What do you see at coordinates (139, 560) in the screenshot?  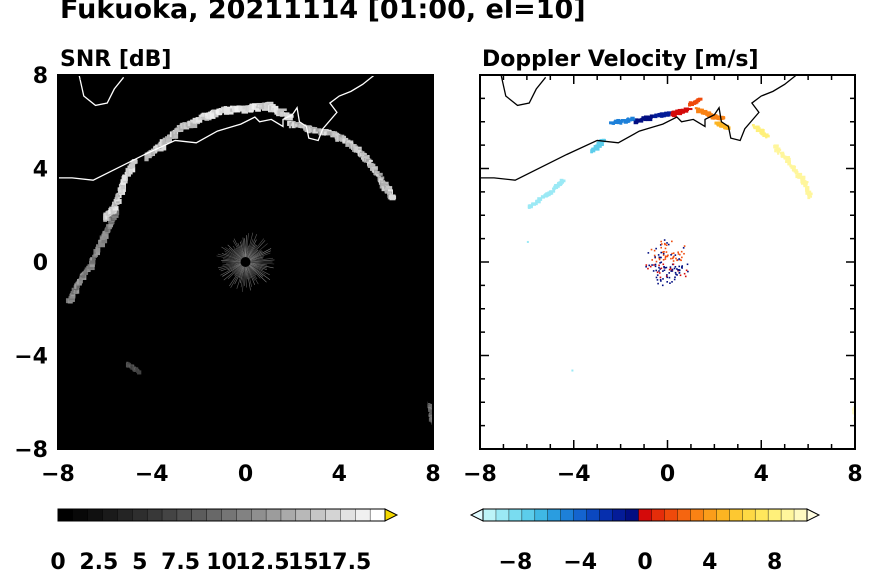 I see `colorbar-tick-label: 5` at bounding box center [139, 560].